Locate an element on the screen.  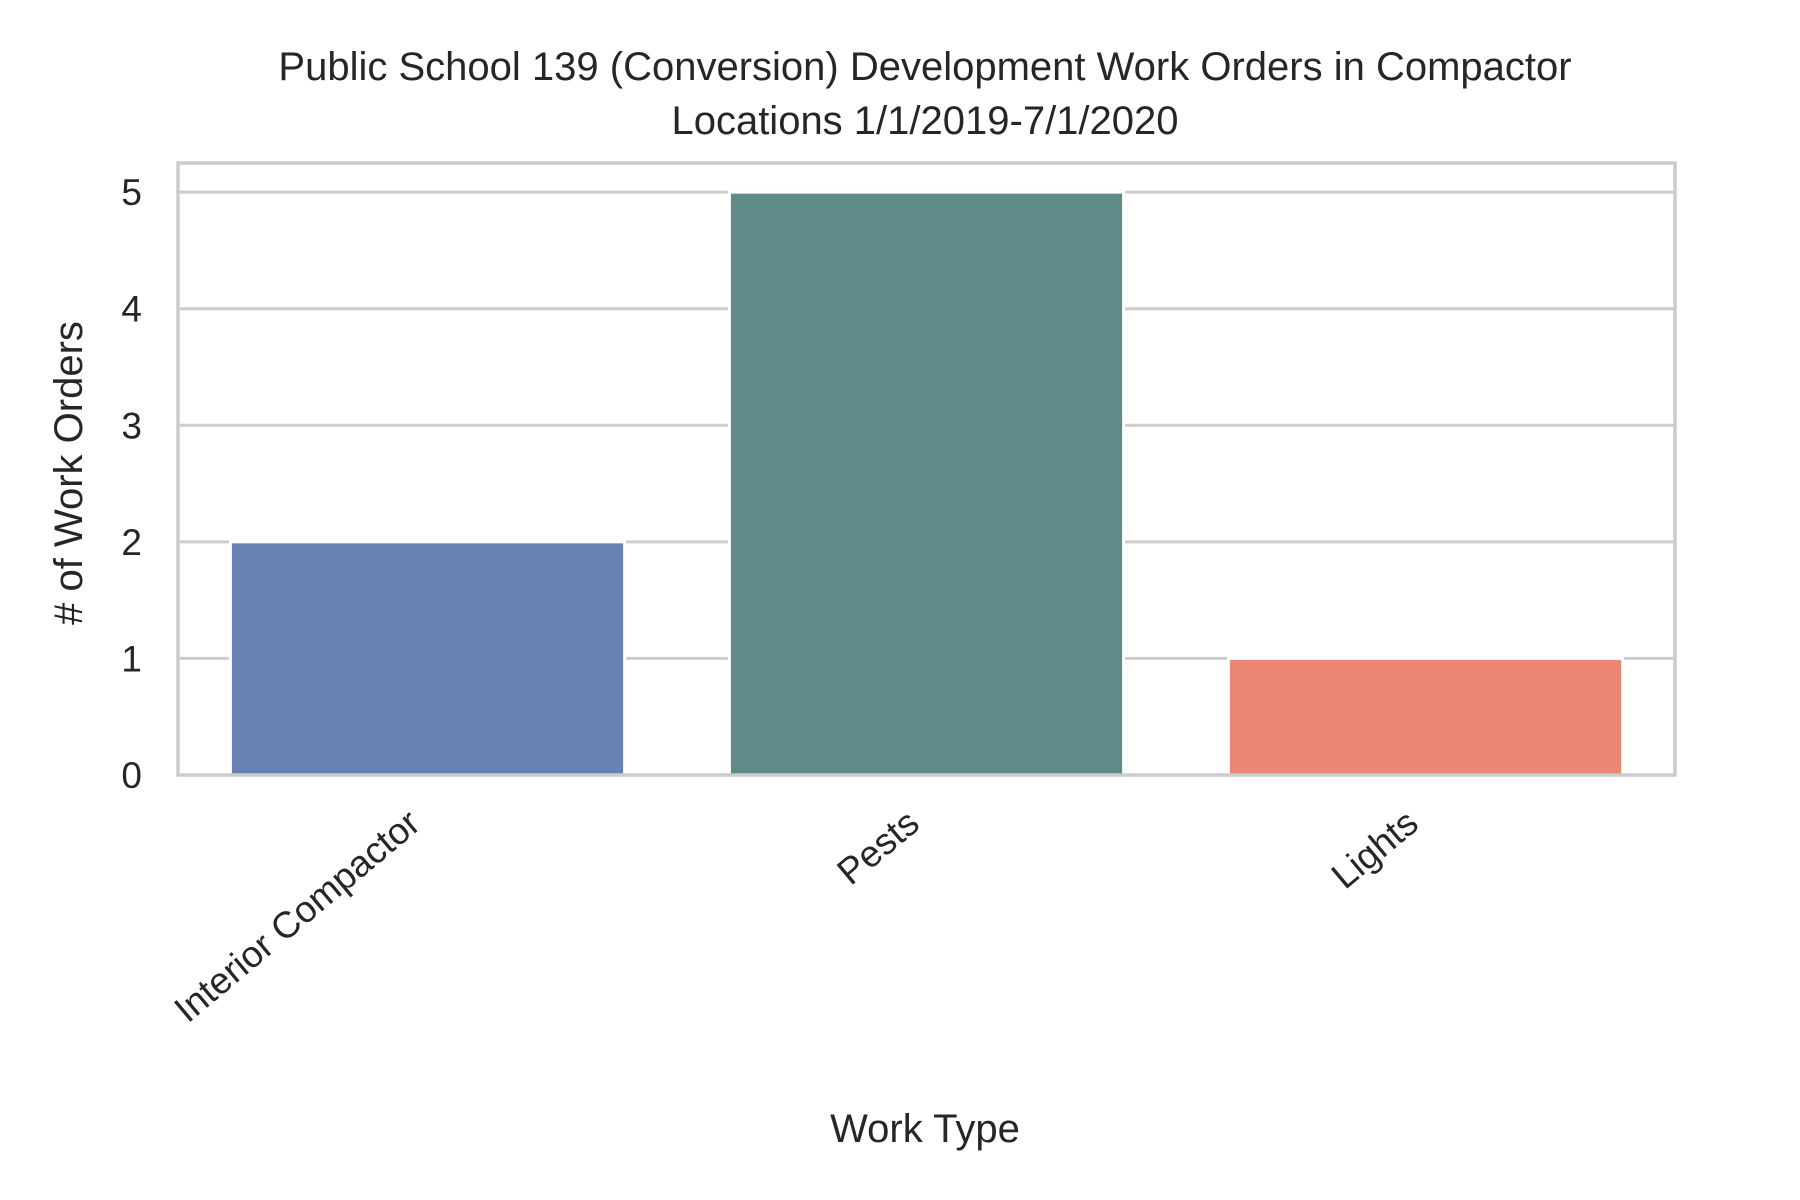
bar-lights is located at coordinates (1425, 716).